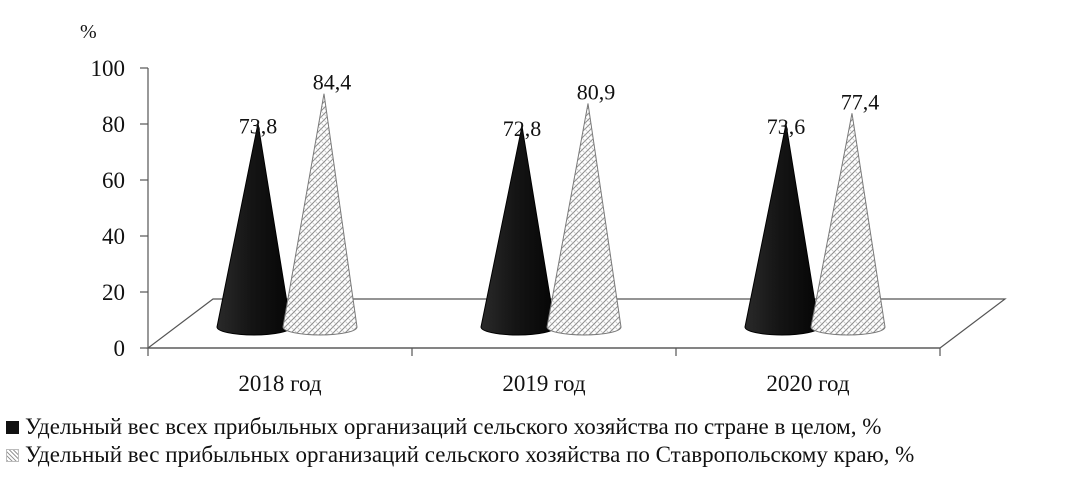 Image resolution: width=1084 pixels, height=482 pixels. Describe the element at coordinates (522, 128) in the screenshot. I see `data-label: 72,8` at that location.